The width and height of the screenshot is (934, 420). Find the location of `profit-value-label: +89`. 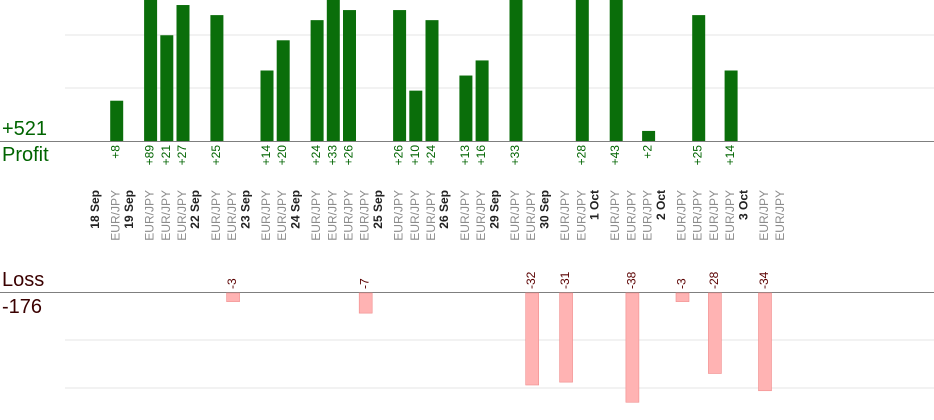

profit-value-label: +89 is located at coordinates (150, 155).